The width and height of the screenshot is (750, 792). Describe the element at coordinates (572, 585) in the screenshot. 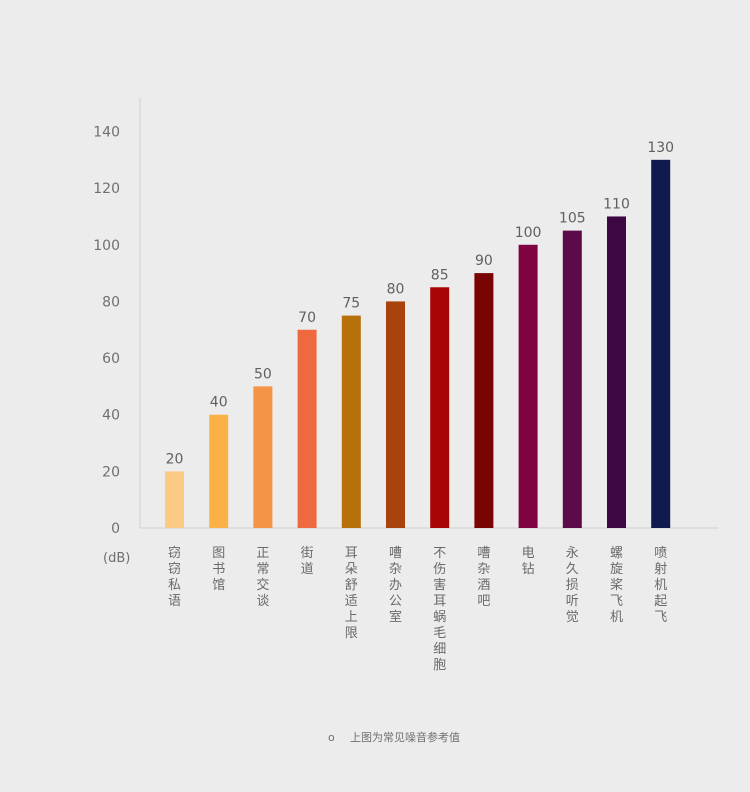

I see `category-label: 永久损听觉` at that location.